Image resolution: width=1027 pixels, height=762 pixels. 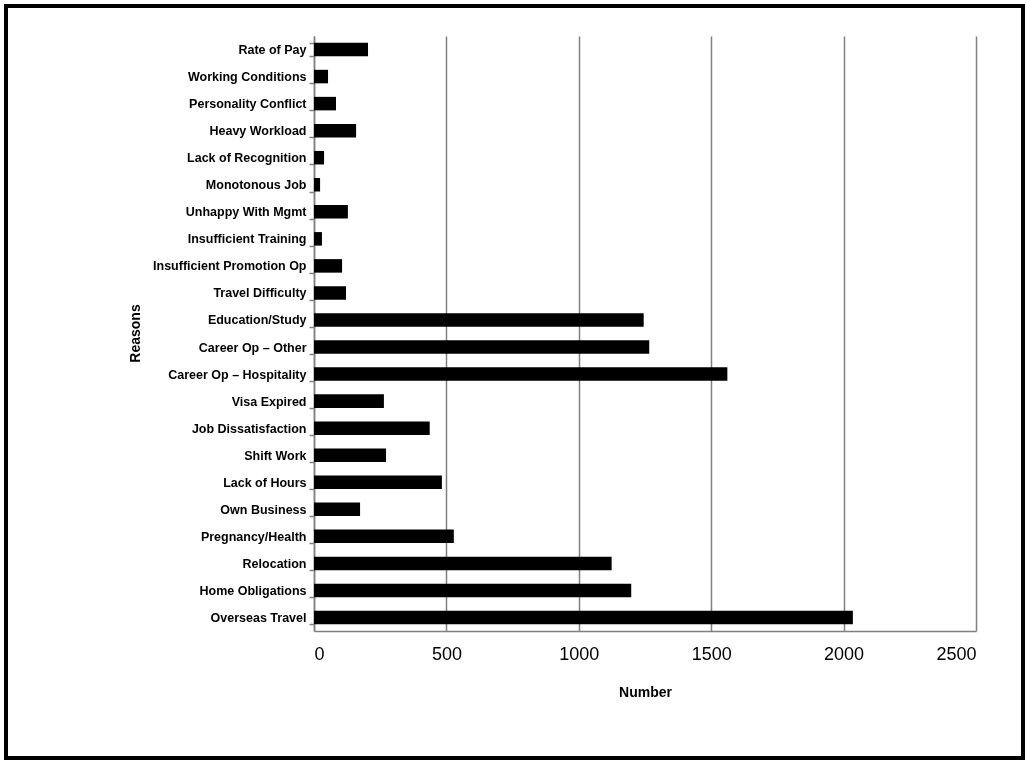 What do you see at coordinates (249, 428) in the screenshot?
I see `y-tick-label: Job Dissatisfaction` at bounding box center [249, 428].